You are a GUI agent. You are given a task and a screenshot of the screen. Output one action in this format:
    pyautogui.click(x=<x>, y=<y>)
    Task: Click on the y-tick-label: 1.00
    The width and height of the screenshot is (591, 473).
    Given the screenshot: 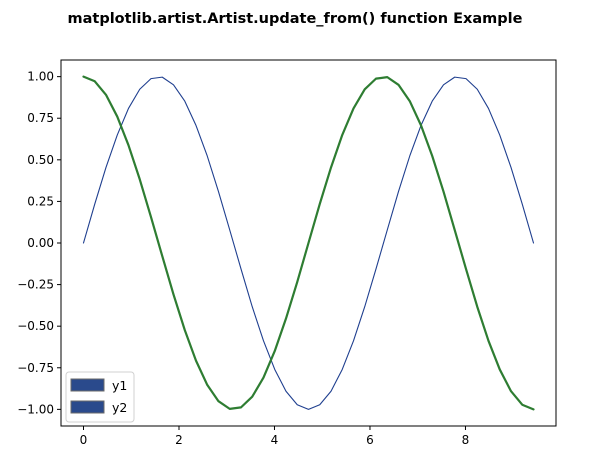 What is the action you would take?
    pyautogui.click(x=40, y=77)
    